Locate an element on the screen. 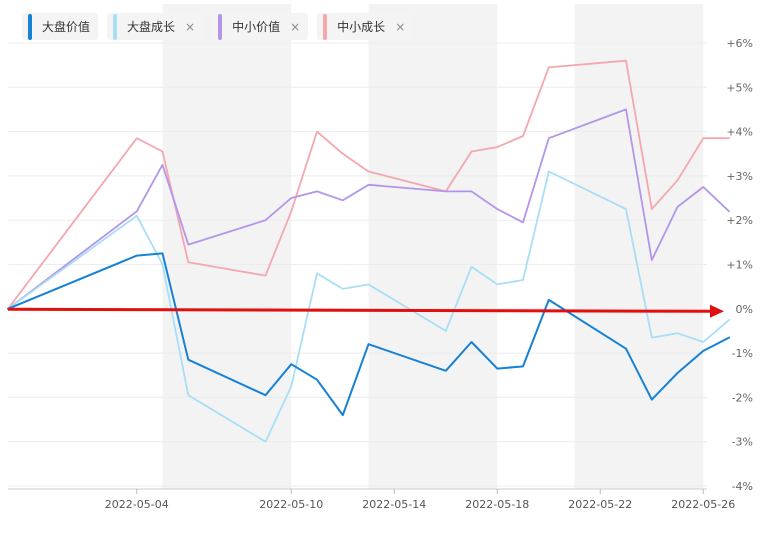 The image size is (781, 539). annotation-arrow-line is located at coordinates (360, 310).